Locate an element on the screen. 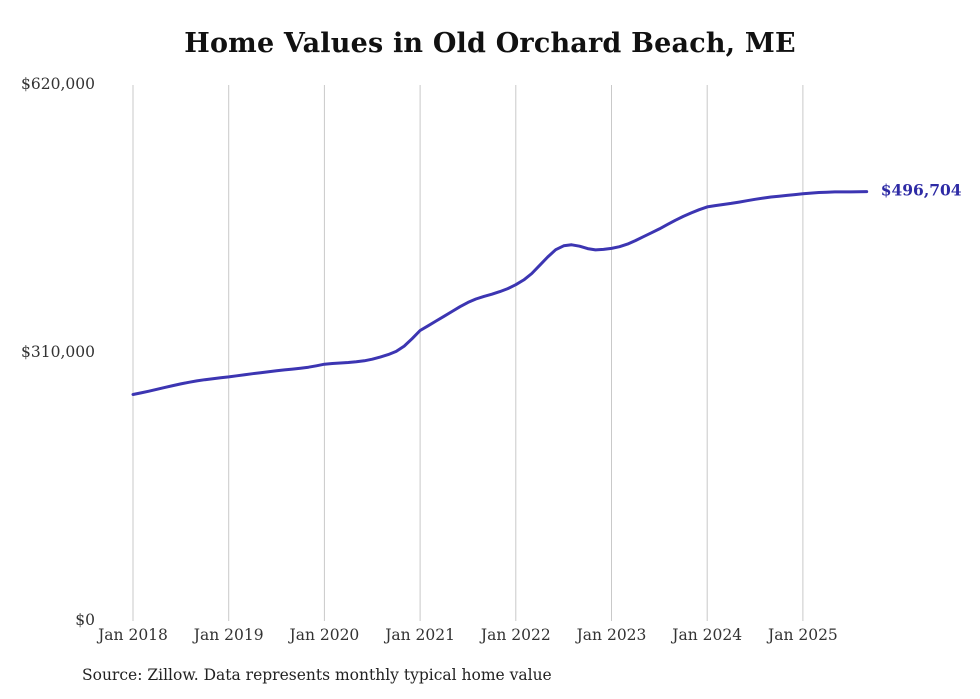 The image size is (980, 699). x-tick-label: Jan 2019 is located at coordinates (228, 635).